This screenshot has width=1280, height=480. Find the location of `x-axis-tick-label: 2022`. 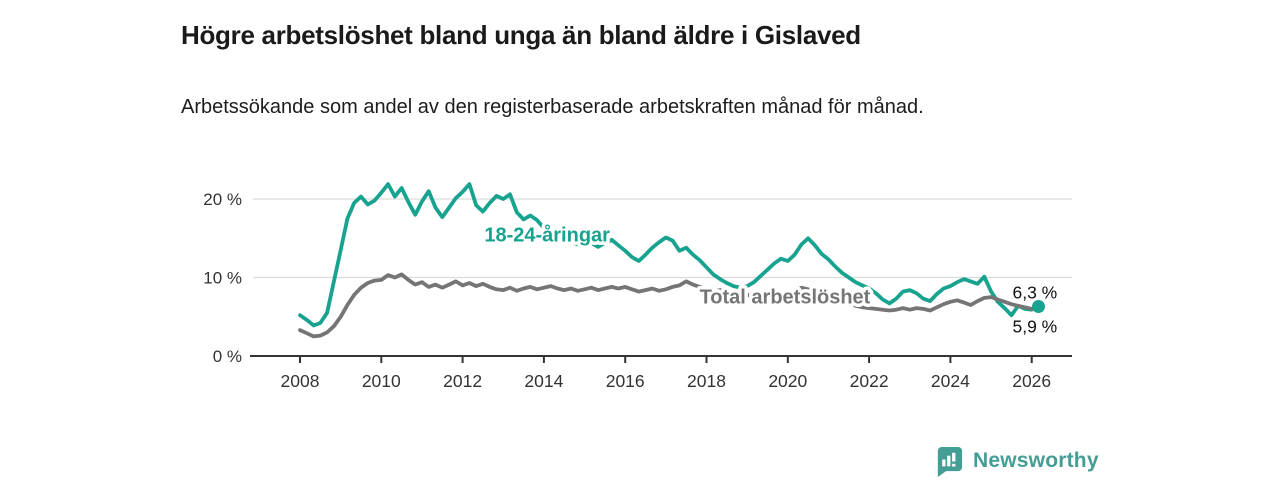

x-axis-tick-label: 2022 is located at coordinates (869, 381).